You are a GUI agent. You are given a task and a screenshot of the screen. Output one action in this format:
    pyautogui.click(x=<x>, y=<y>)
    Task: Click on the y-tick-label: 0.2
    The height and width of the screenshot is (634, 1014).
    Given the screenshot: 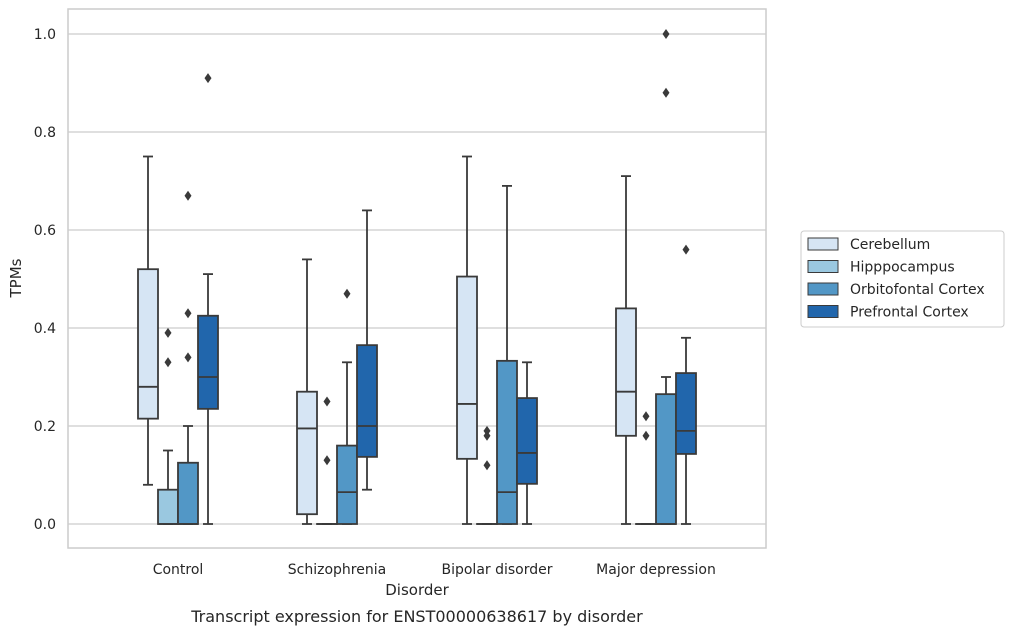 What is the action you would take?
    pyautogui.click(x=45, y=427)
    